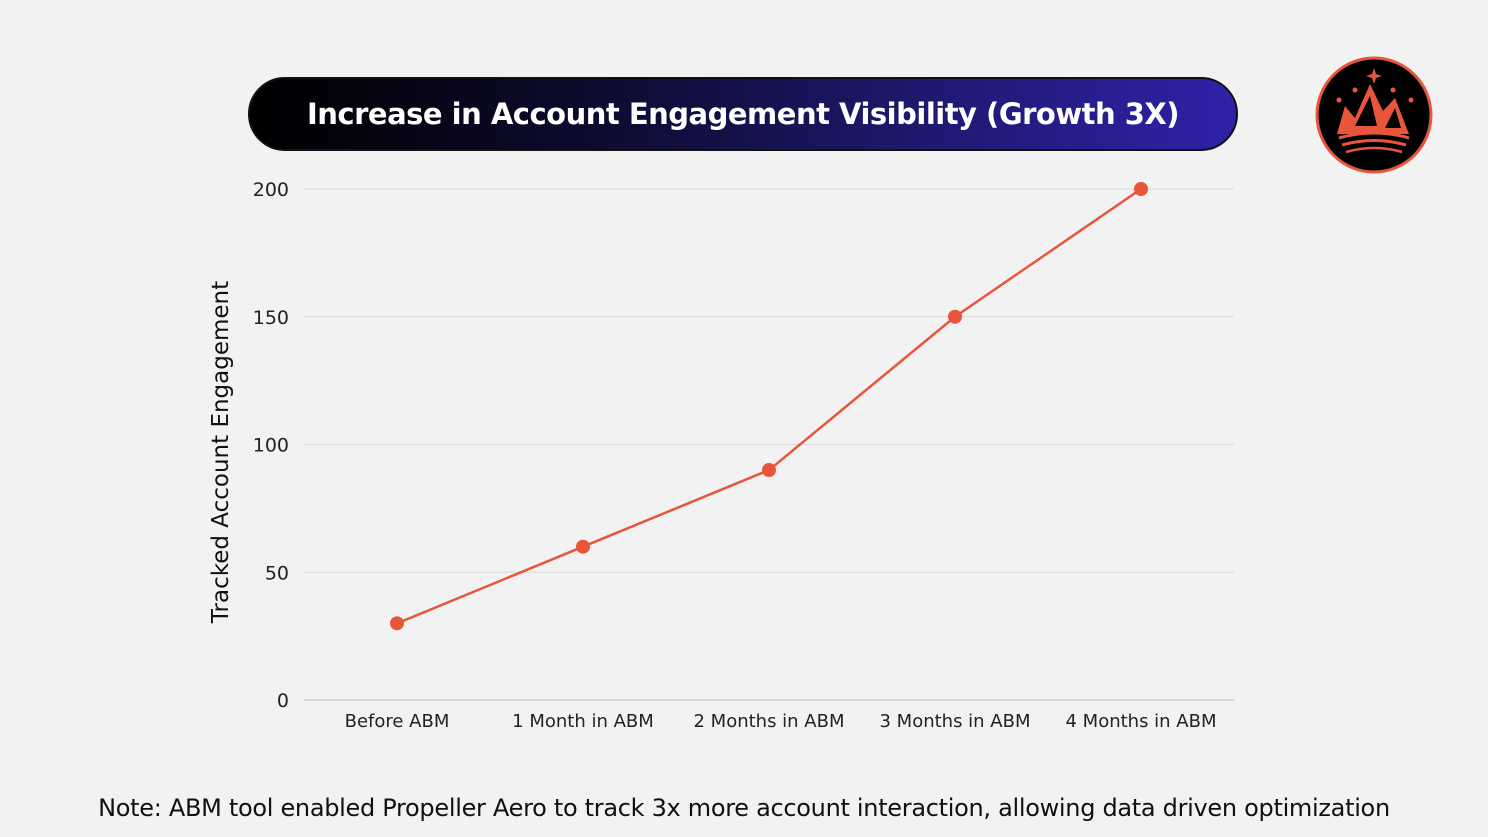 This screenshot has width=1488, height=837. I want to click on y-tick-label: 150, so click(271, 318).